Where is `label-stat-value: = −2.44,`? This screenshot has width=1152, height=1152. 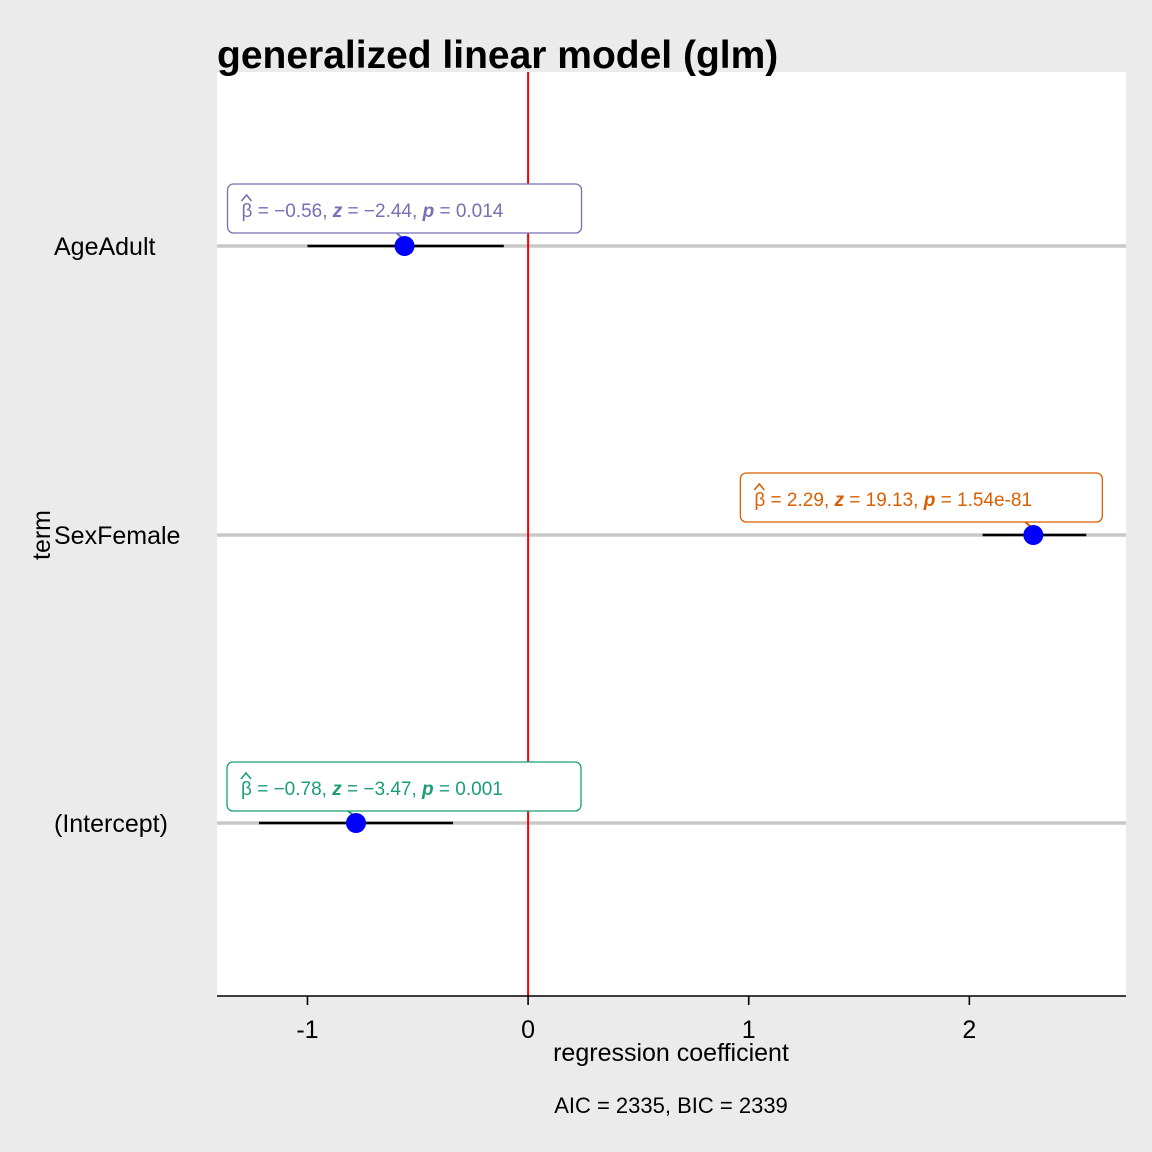 label-stat-value: = −2.44, is located at coordinates (382, 211).